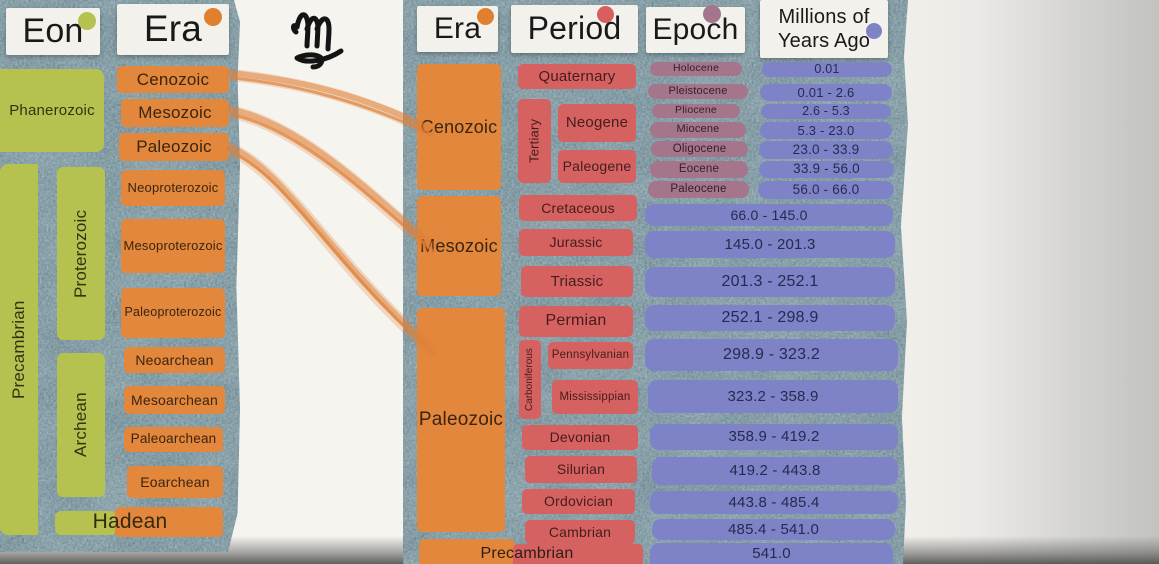 The image size is (1159, 564). What do you see at coordinates (530, 379) in the screenshot?
I see `period-carboniferous: Carboniferous` at bounding box center [530, 379].